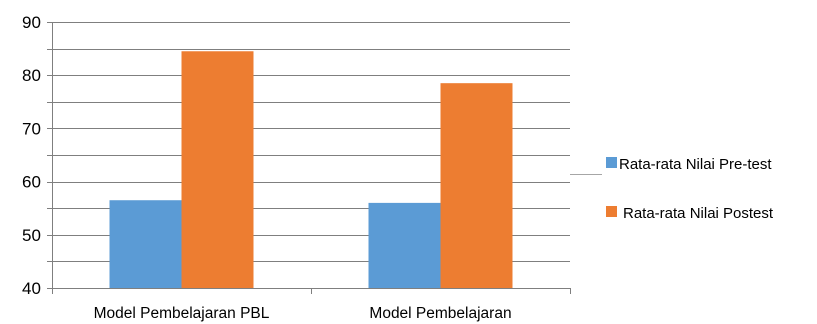 This screenshot has width=817, height=324. Describe the element at coordinates (31, 155) in the screenshot. I see `y-axis-tick-labels: 40 50 60 70 80 90` at that location.